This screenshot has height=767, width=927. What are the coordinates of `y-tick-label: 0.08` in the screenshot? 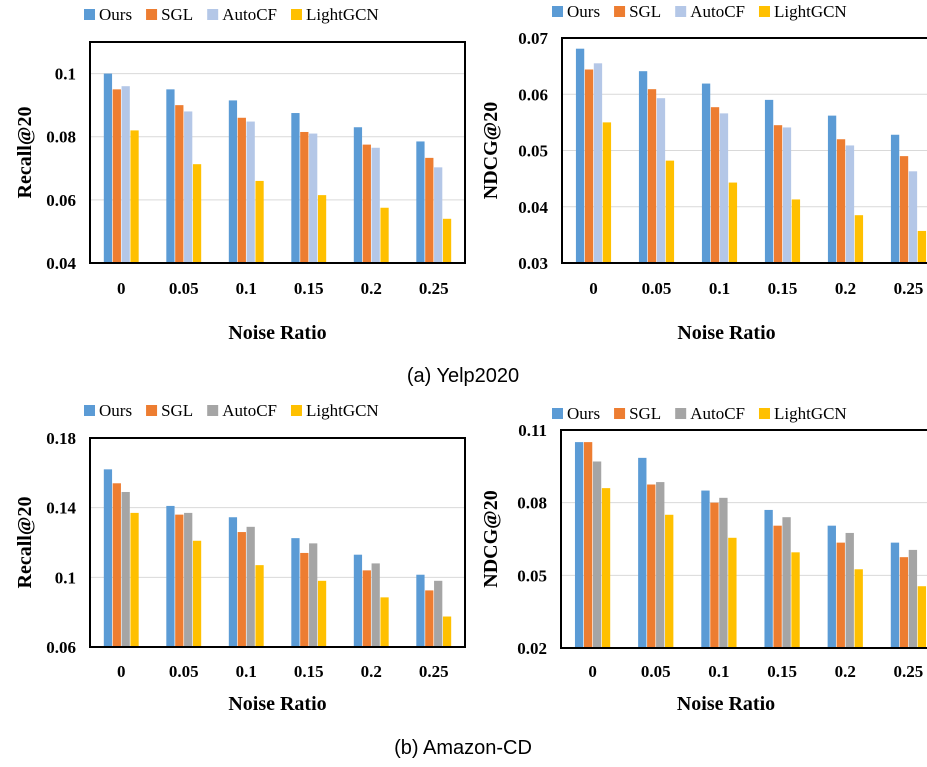 It's located at (61, 137).